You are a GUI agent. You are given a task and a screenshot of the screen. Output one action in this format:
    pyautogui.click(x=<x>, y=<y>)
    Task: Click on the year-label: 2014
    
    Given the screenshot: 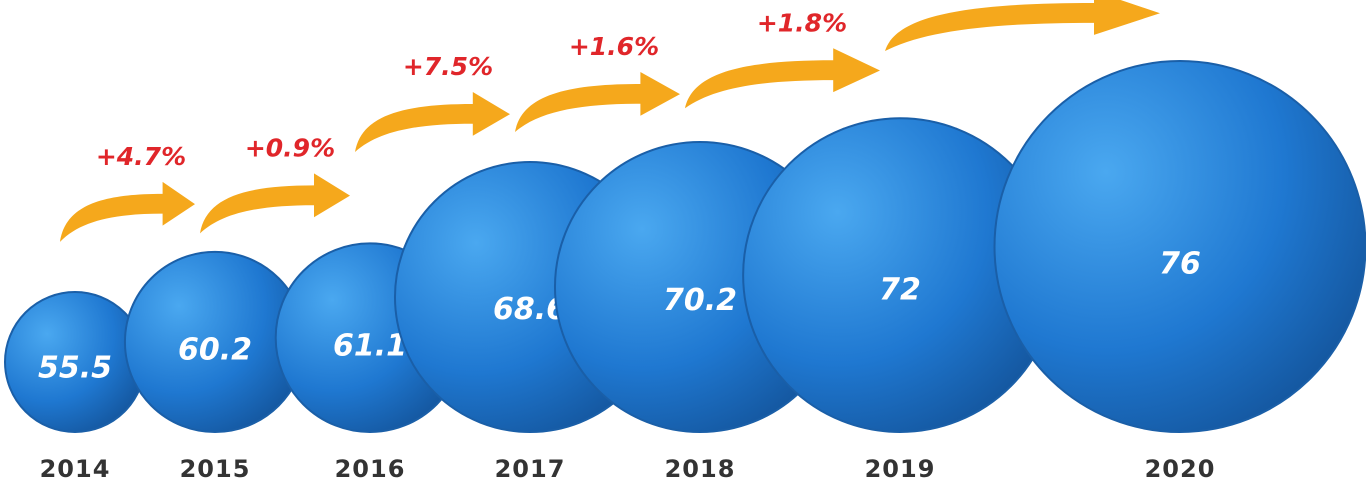 What is the action you would take?
    pyautogui.click(x=75, y=469)
    